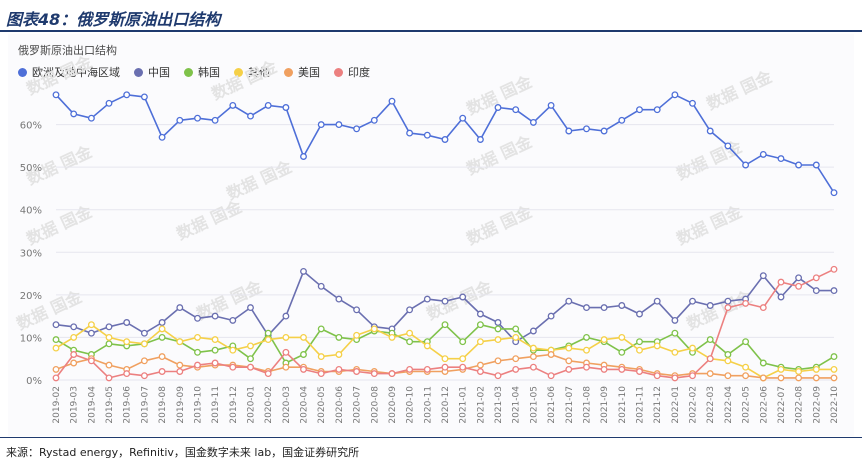  Describe the element at coordinates (499, 405) in the screenshot. I see `x-tick-label: 2021-03` at that location.